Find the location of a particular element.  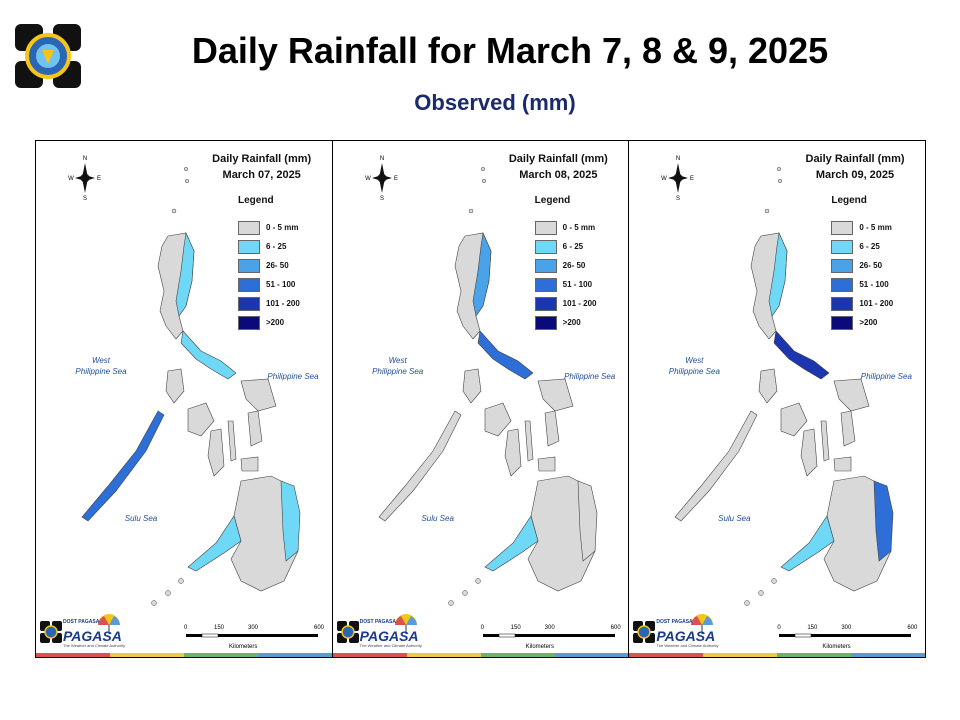

panel-title: Daily Rainfall (mm) March 09, 2025 is located at coordinates (855, 167).